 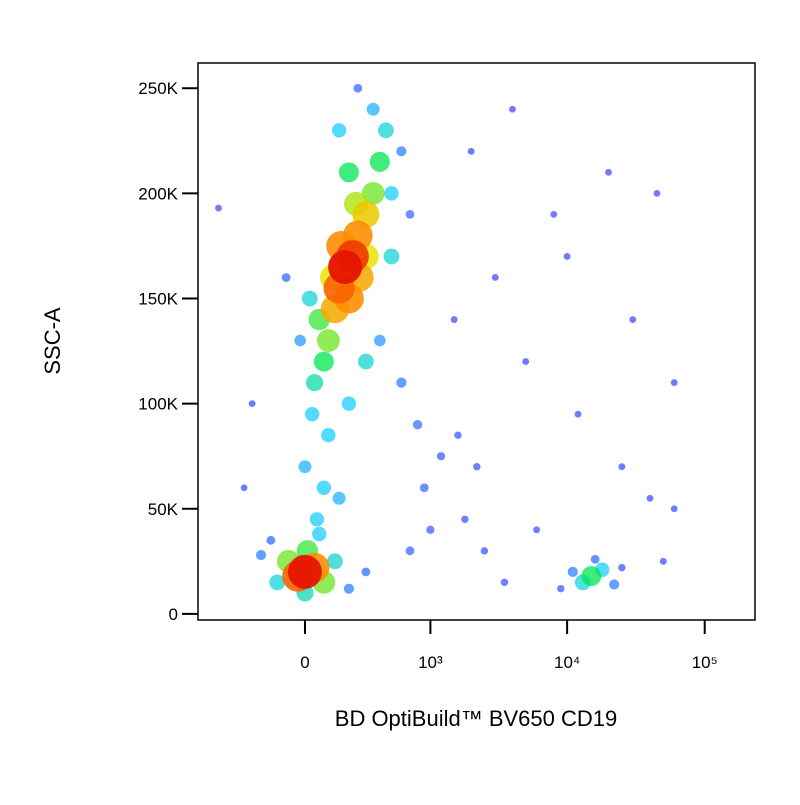 What do you see at coordinates (304, 662) in the screenshot?
I see `x-tick-label: 0` at bounding box center [304, 662].